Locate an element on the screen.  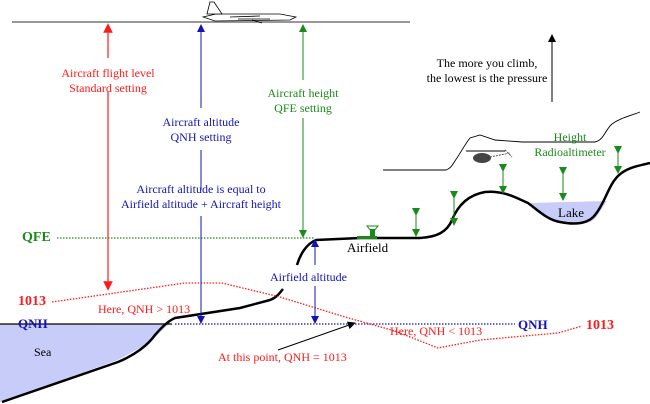
height-label: Aircraft height QFE setting is located at coordinates (303, 101).